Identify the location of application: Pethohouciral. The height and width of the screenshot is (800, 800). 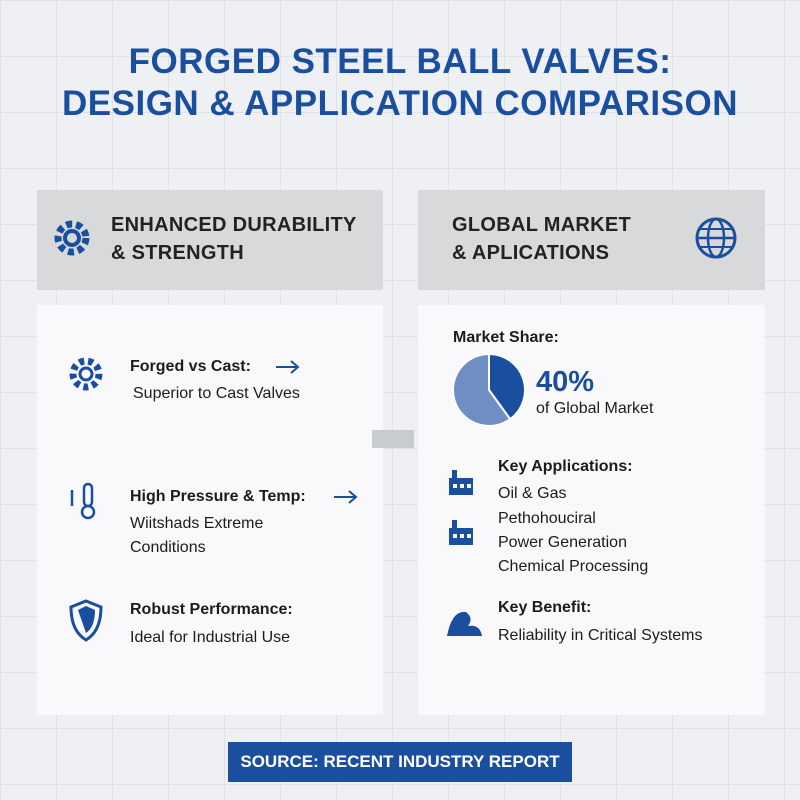
(547, 518).